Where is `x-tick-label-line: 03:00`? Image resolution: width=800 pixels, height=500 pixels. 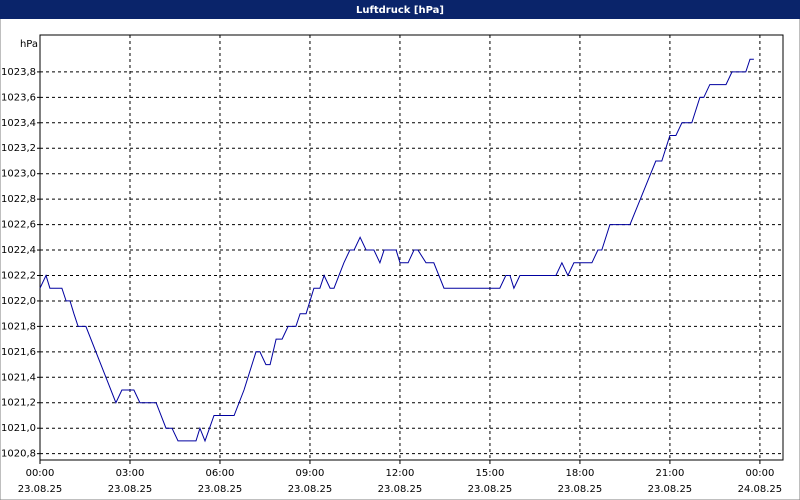 x-tick-label-line: 03:00 is located at coordinates (130, 473).